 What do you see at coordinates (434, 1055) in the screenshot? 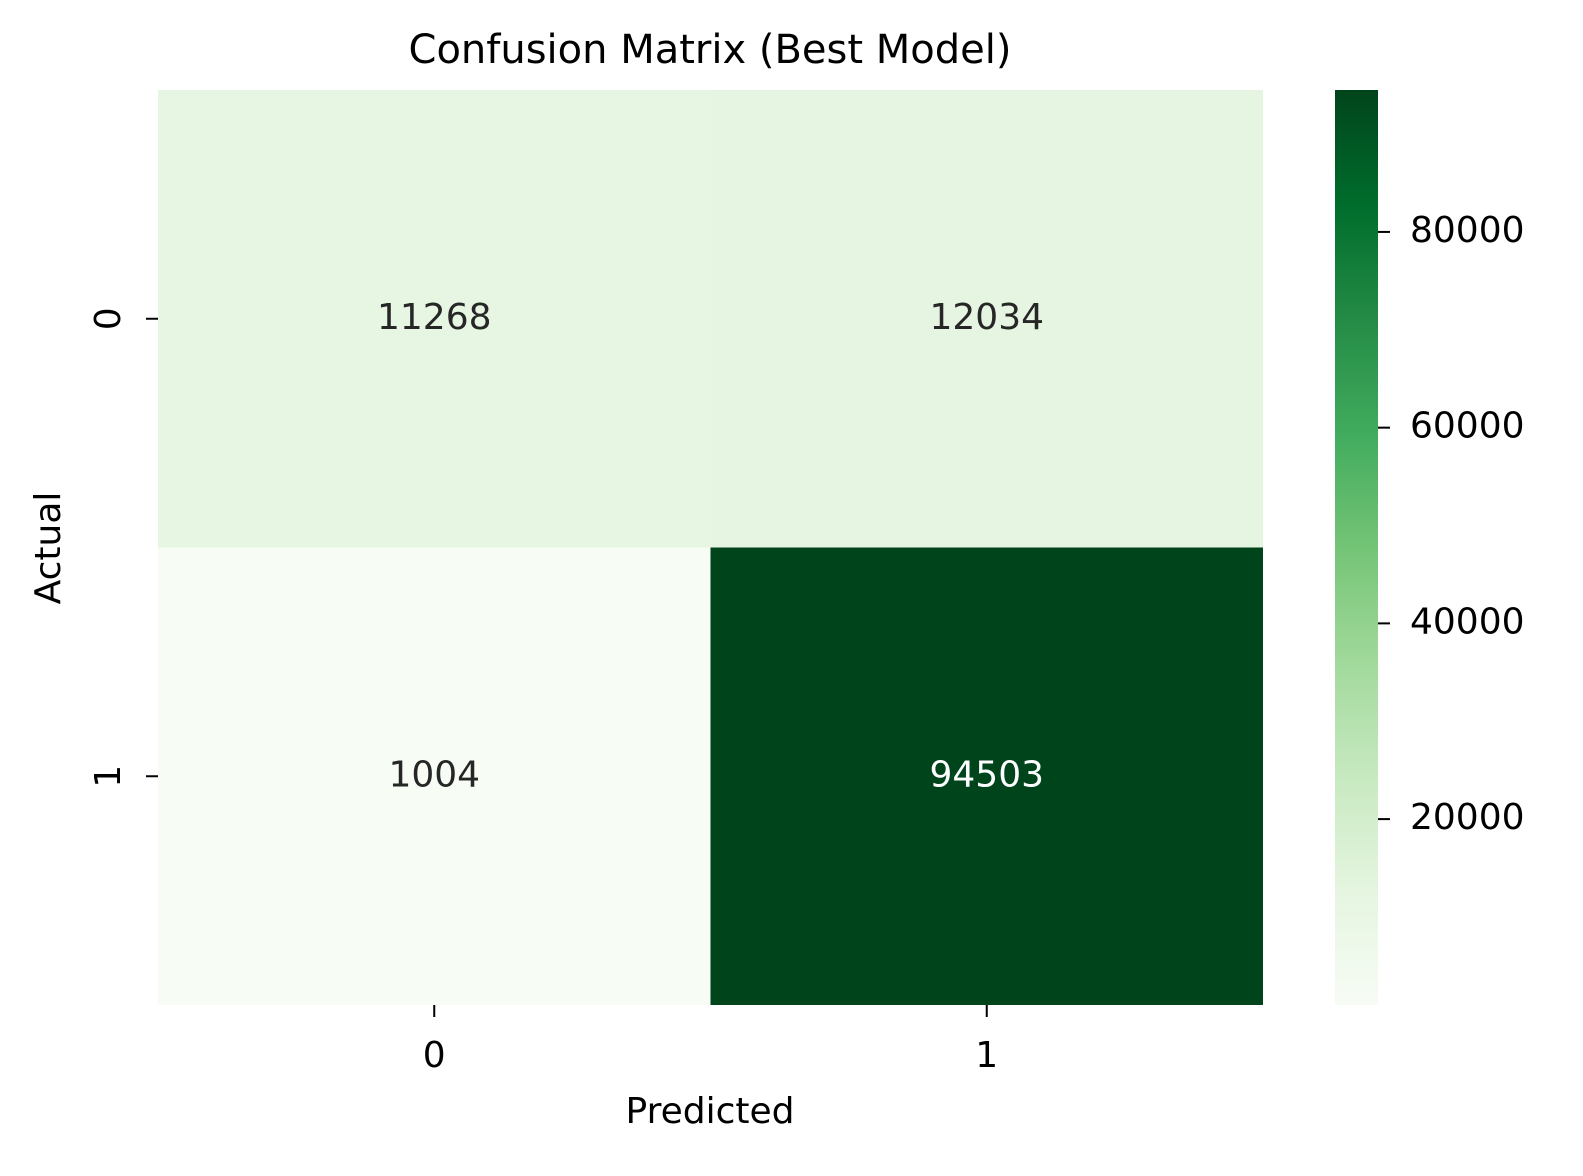
I see `x-tick-label: 0` at bounding box center [434, 1055].